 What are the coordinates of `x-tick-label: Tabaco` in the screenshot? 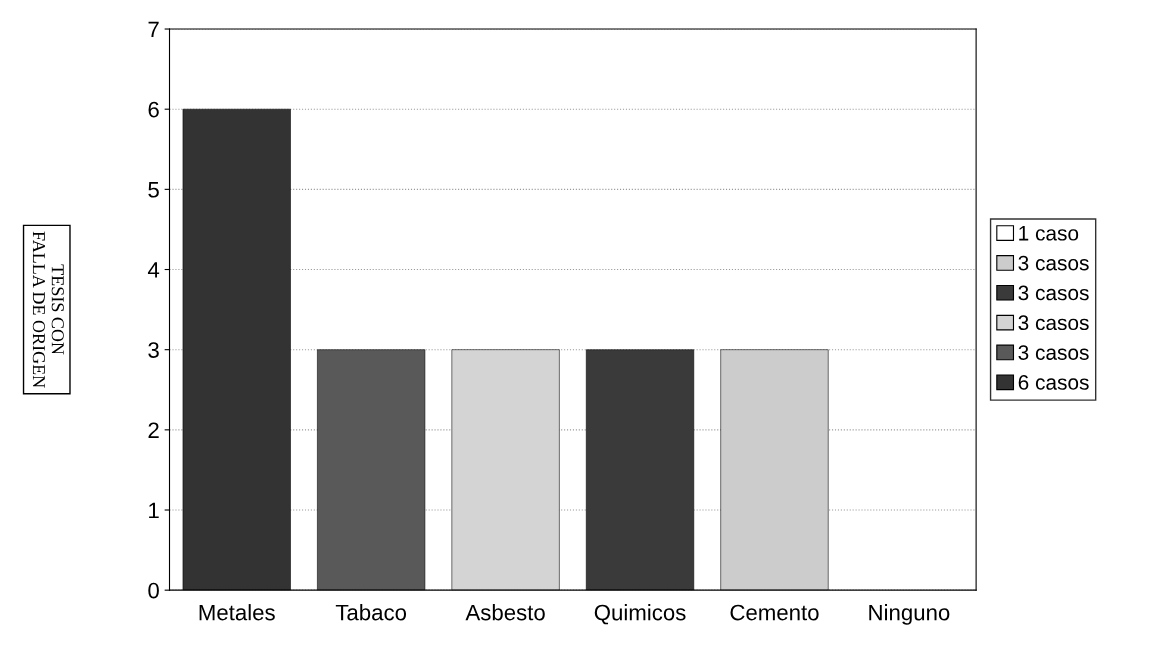 It's located at (371, 612).